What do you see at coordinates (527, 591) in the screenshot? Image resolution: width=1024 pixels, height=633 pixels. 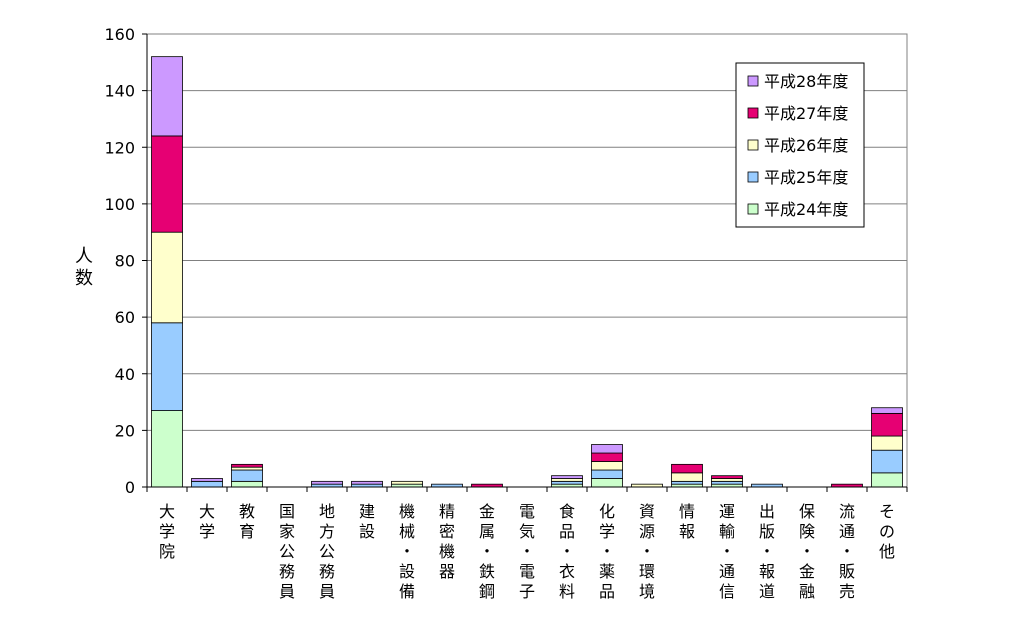 I see `x-tick-label-char: 子` at bounding box center [527, 591].